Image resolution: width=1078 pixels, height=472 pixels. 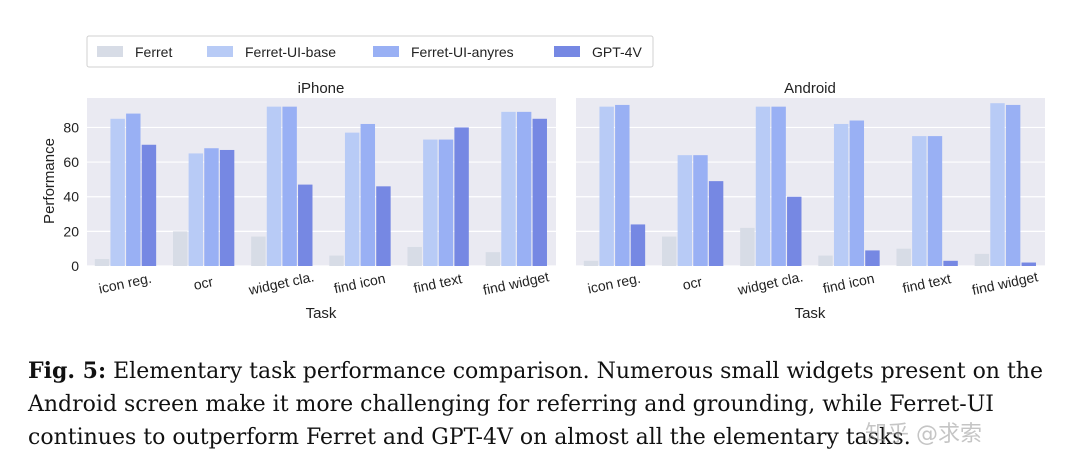 What do you see at coordinates (321, 313) in the screenshot?
I see `x-axis-label-iphone: Task` at bounding box center [321, 313].